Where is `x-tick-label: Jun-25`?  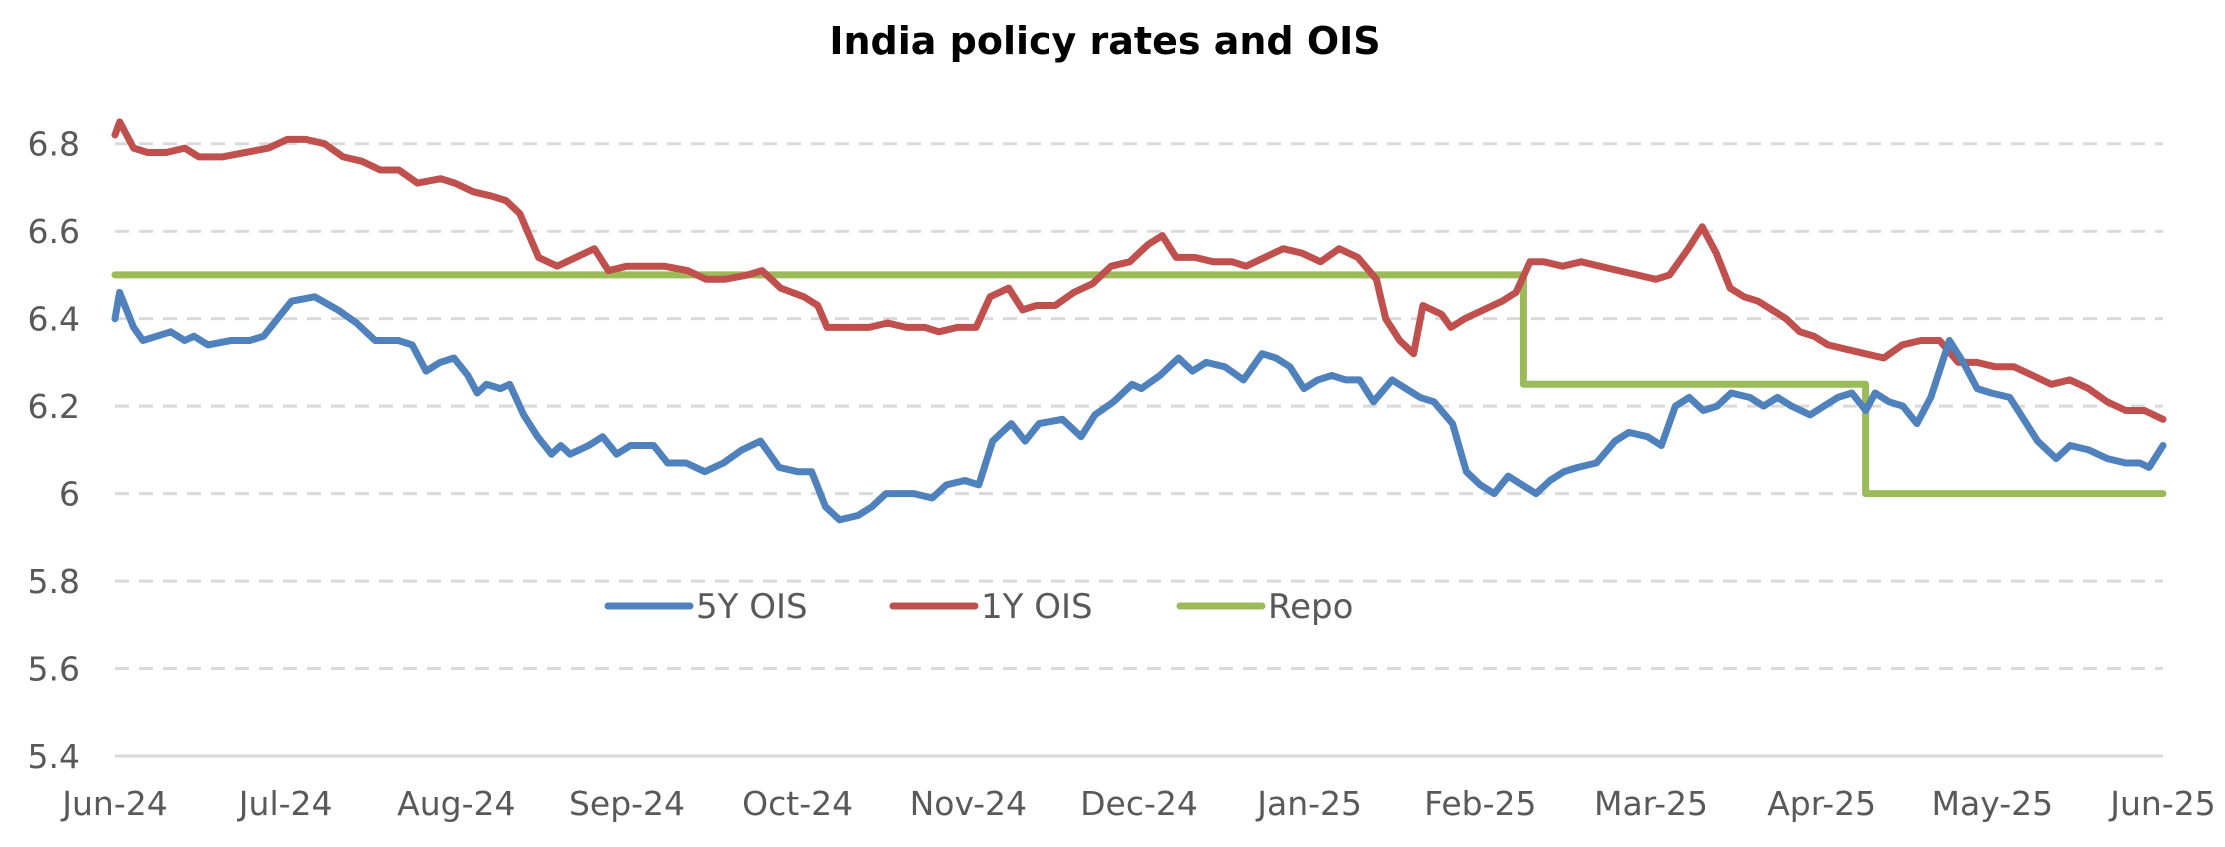
x-tick-label: Jun-25 is located at coordinates (2161, 803).